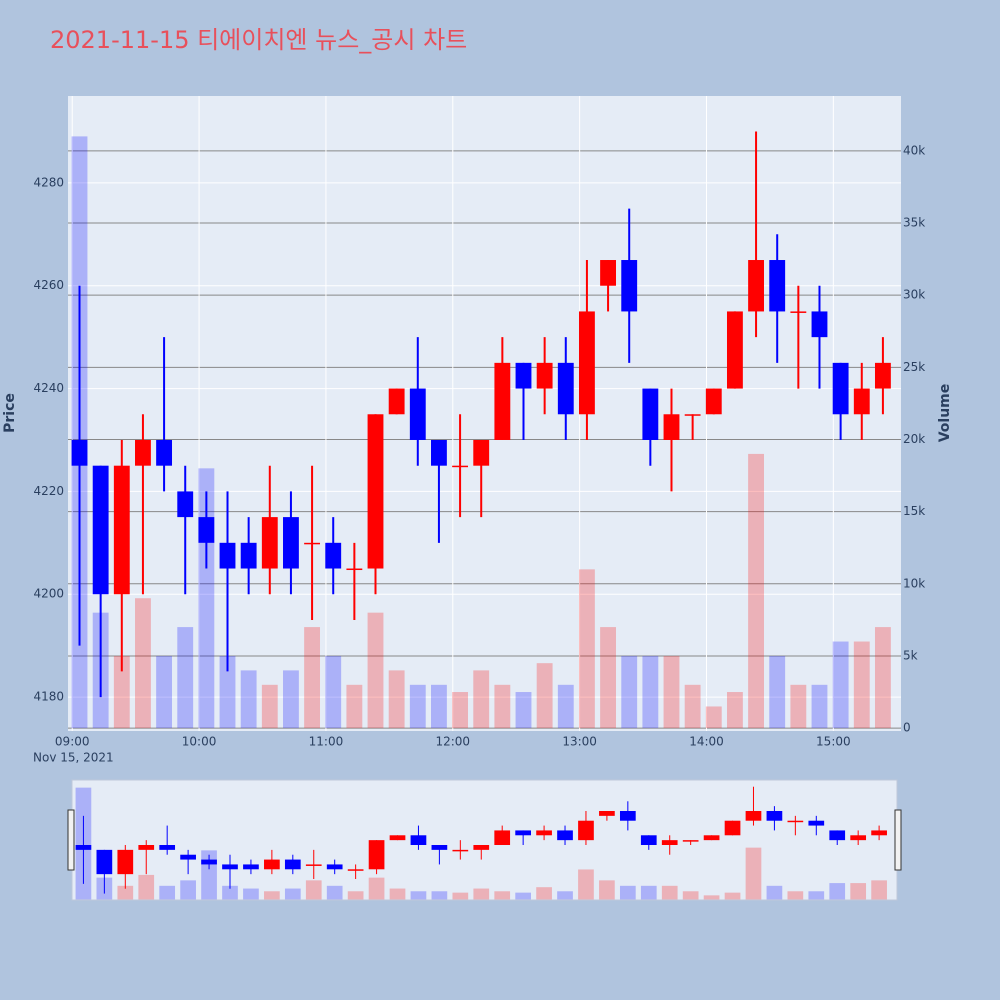  Describe the element at coordinates (326, 742) in the screenshot. I see `x-tick-label: 11:00` at that location.